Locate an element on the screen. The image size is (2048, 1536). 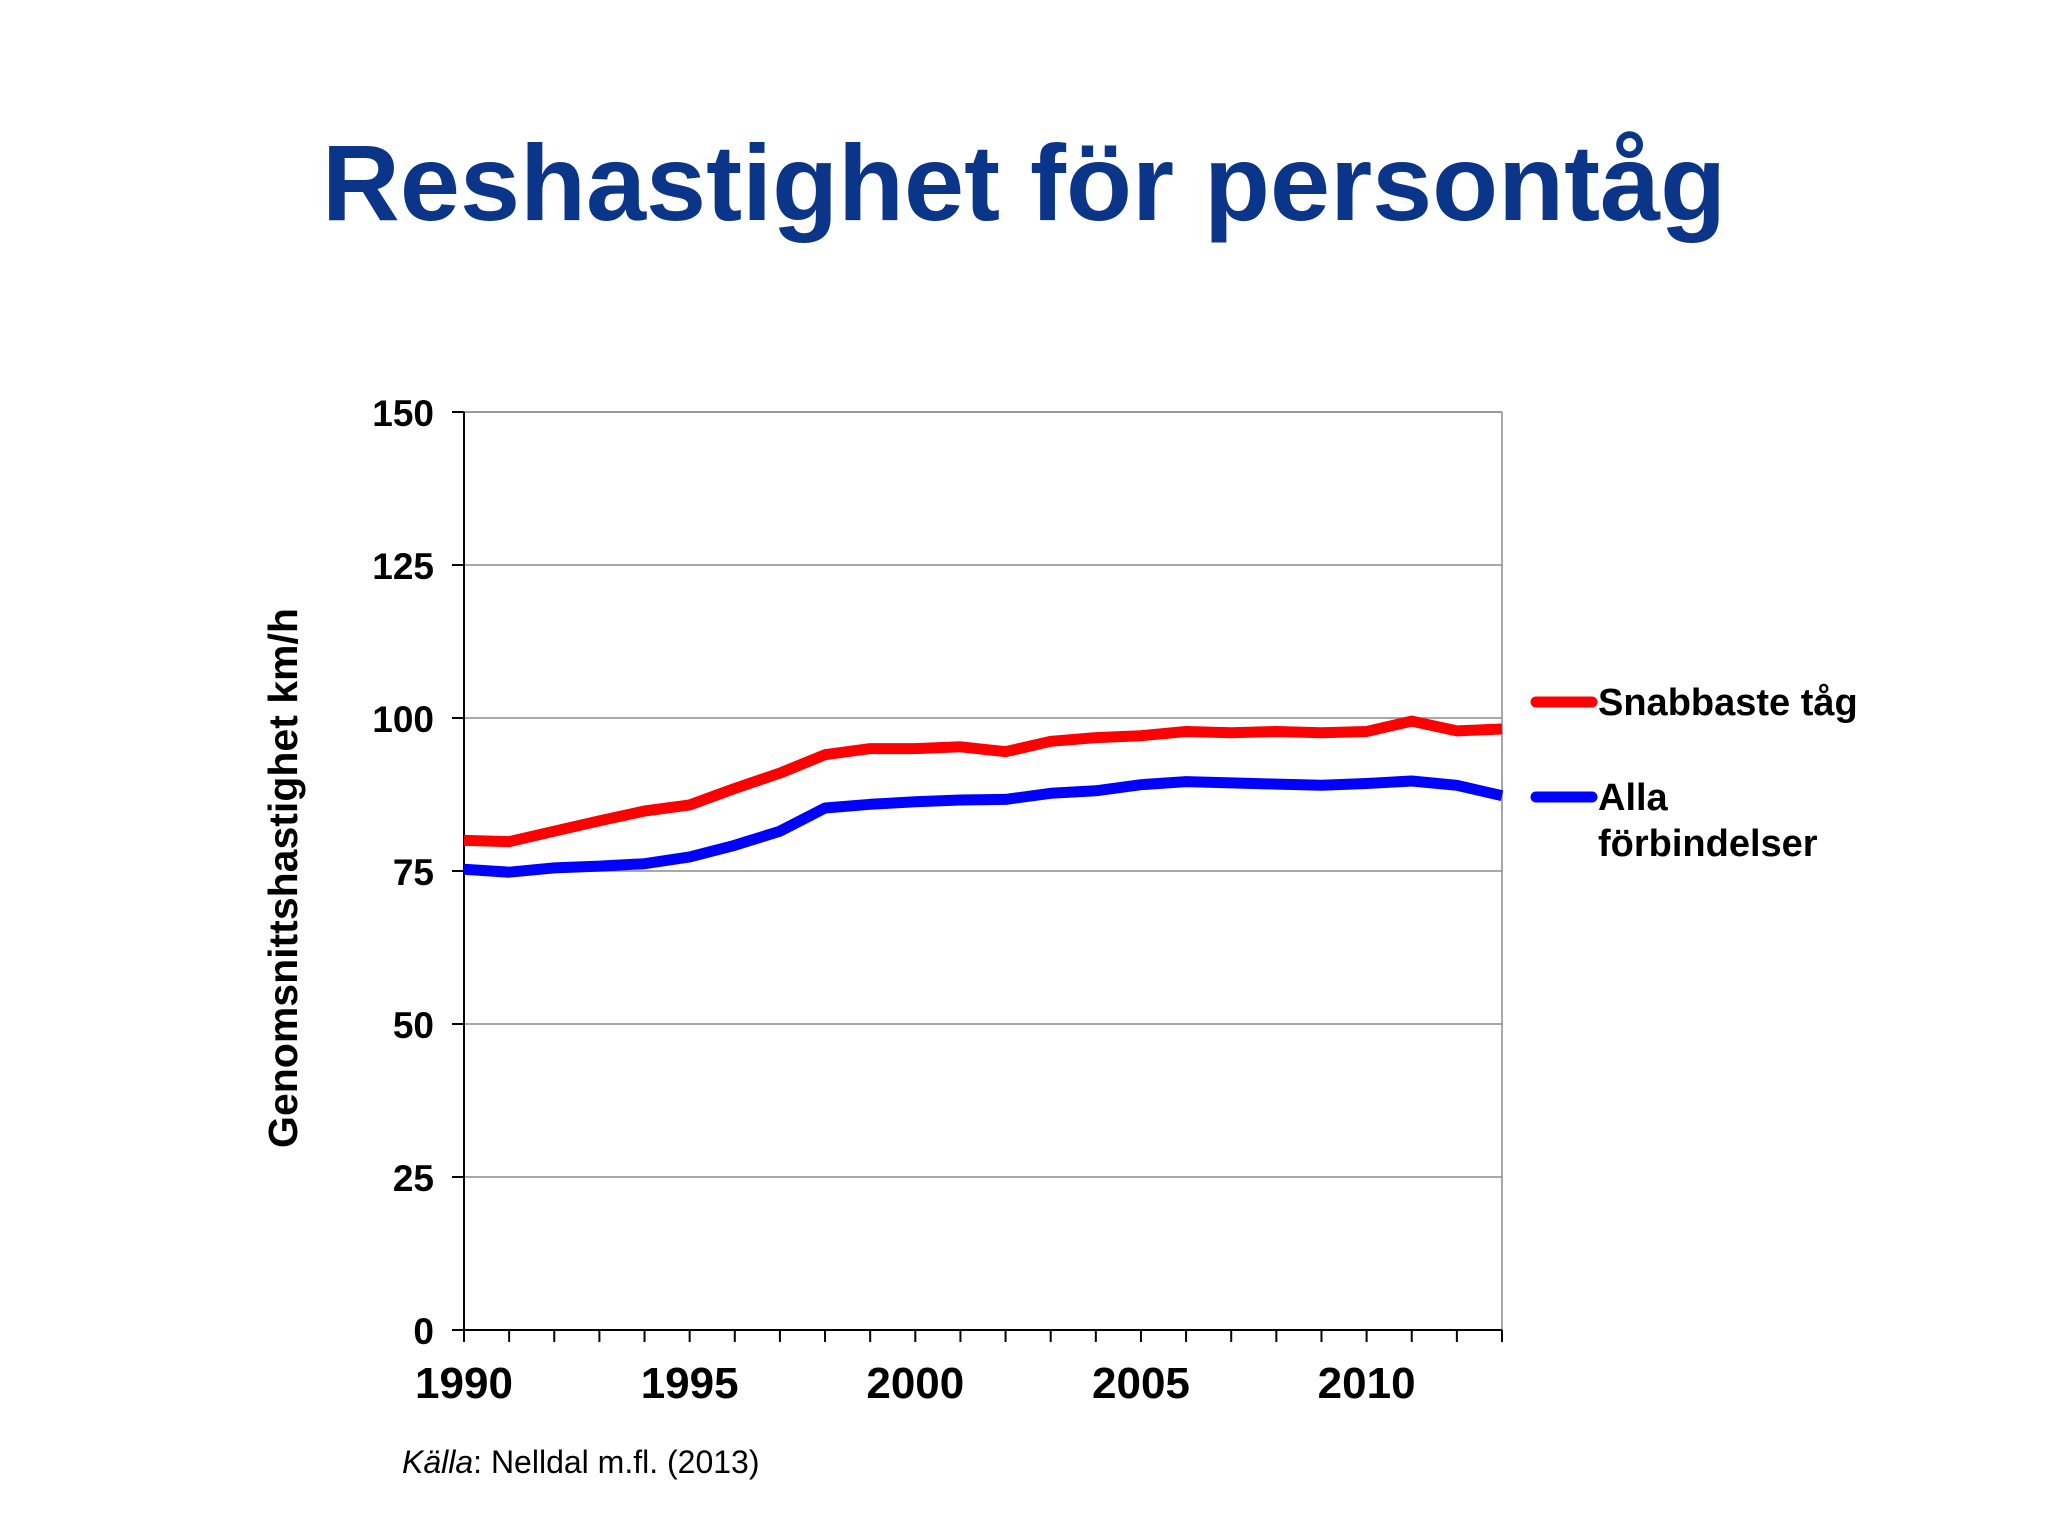
y-tick-label-50: 50 is located at coordinates (413, 1025).